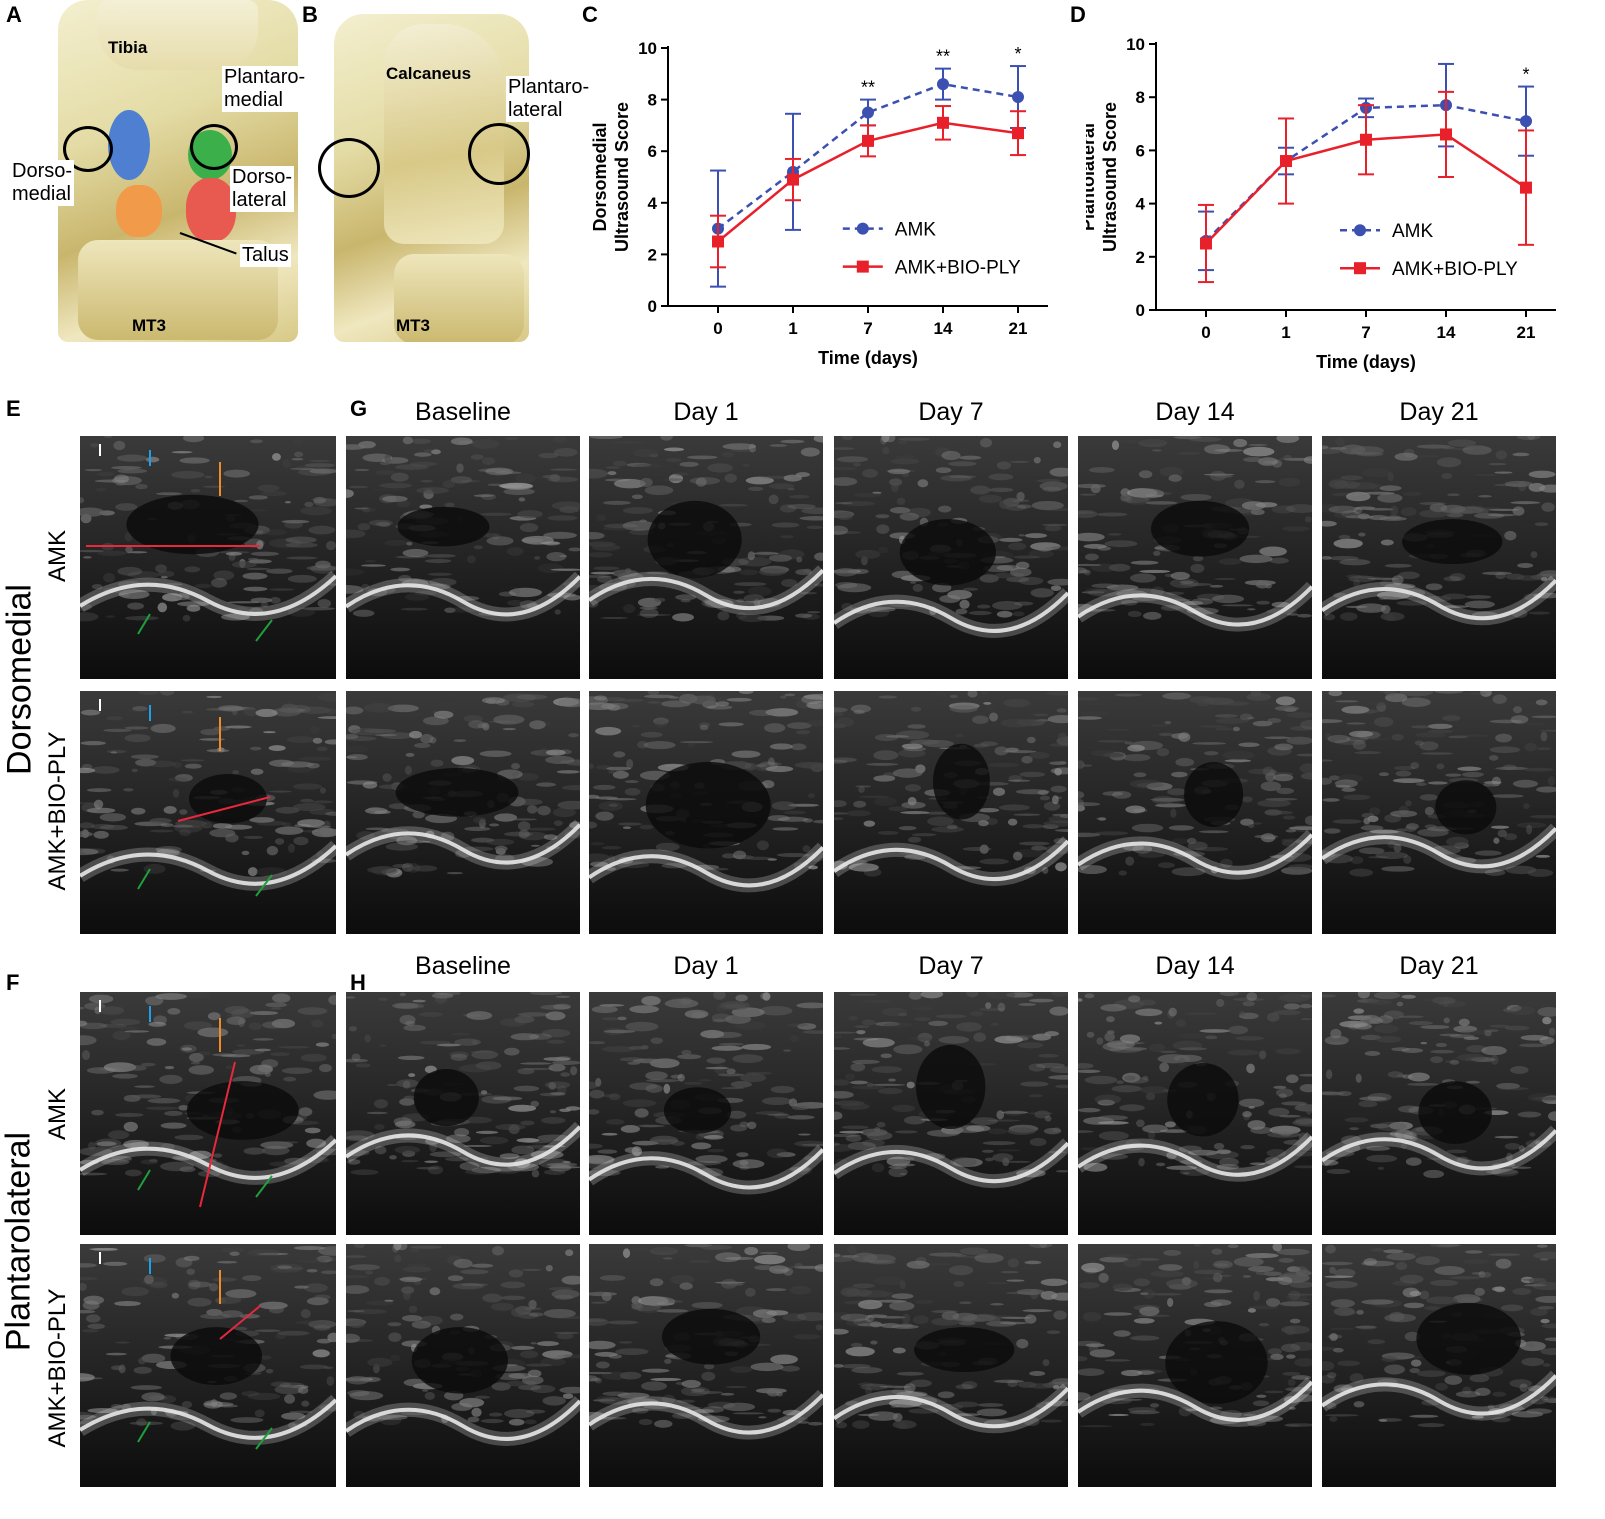 Image resolution: width=1605 pixels, height=1519 pixels. Describe the element at coordinates (429, 73) in the screenshot. I see `calcaneus-label: Calcaneus` at that location.